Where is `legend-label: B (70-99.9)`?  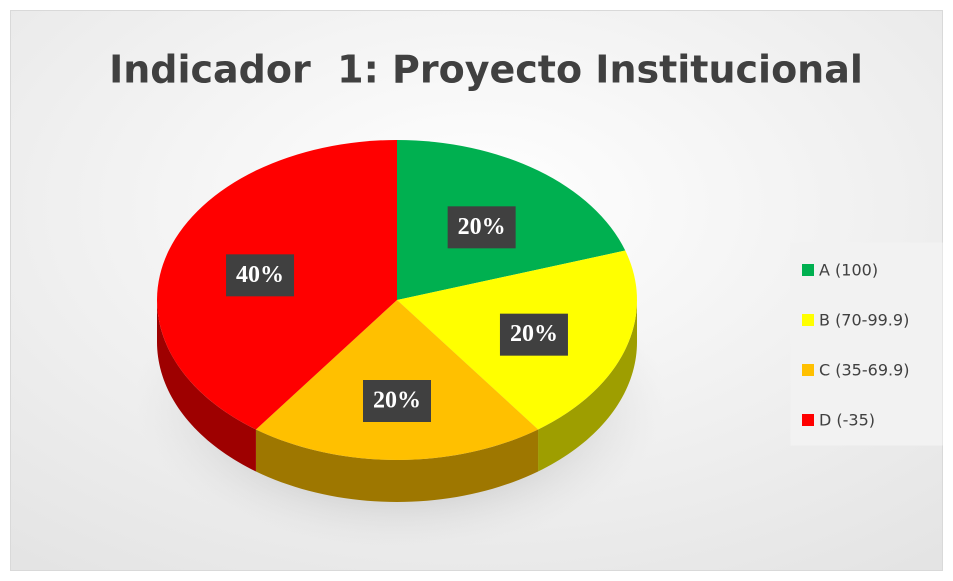
legend-label: B (70-99.9) is located at coordinates (864, 320).